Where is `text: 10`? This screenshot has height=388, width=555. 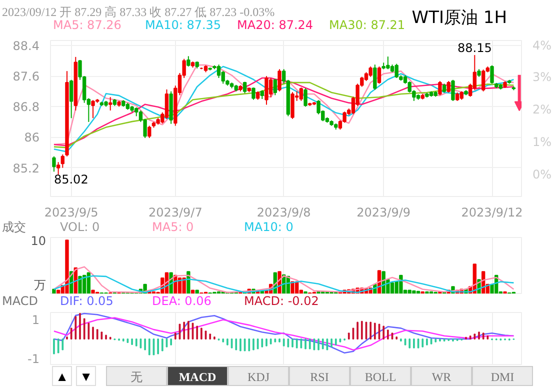 text: 10 is located at coordinates (38, 241).